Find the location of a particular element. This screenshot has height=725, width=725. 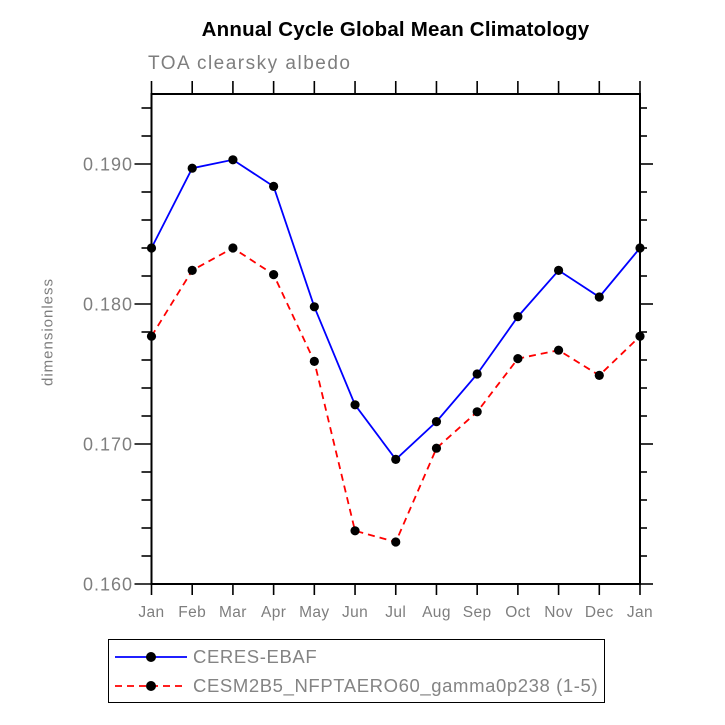

x-tick-label: Jul is located at coordinates (395, 612).